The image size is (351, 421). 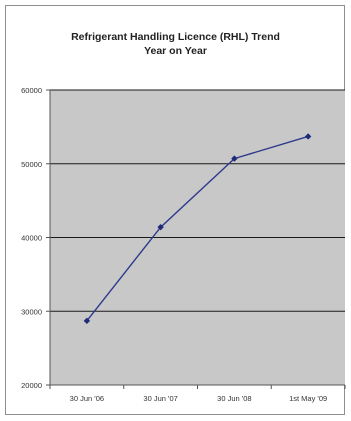 What do you see at coordinates (31, 164) in the screenshot?
I see `y-tick-label: 50000` at bounding box center [31, 164].